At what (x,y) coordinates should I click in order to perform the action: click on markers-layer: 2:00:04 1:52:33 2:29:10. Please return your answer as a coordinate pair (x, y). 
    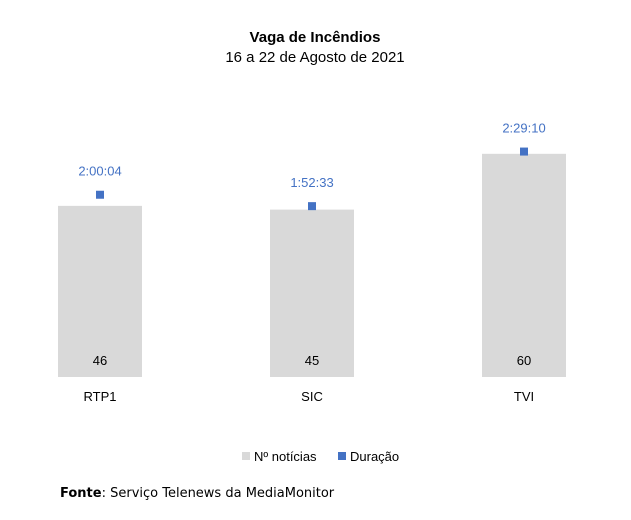
    Looking at the image, I should click on (312, 166).